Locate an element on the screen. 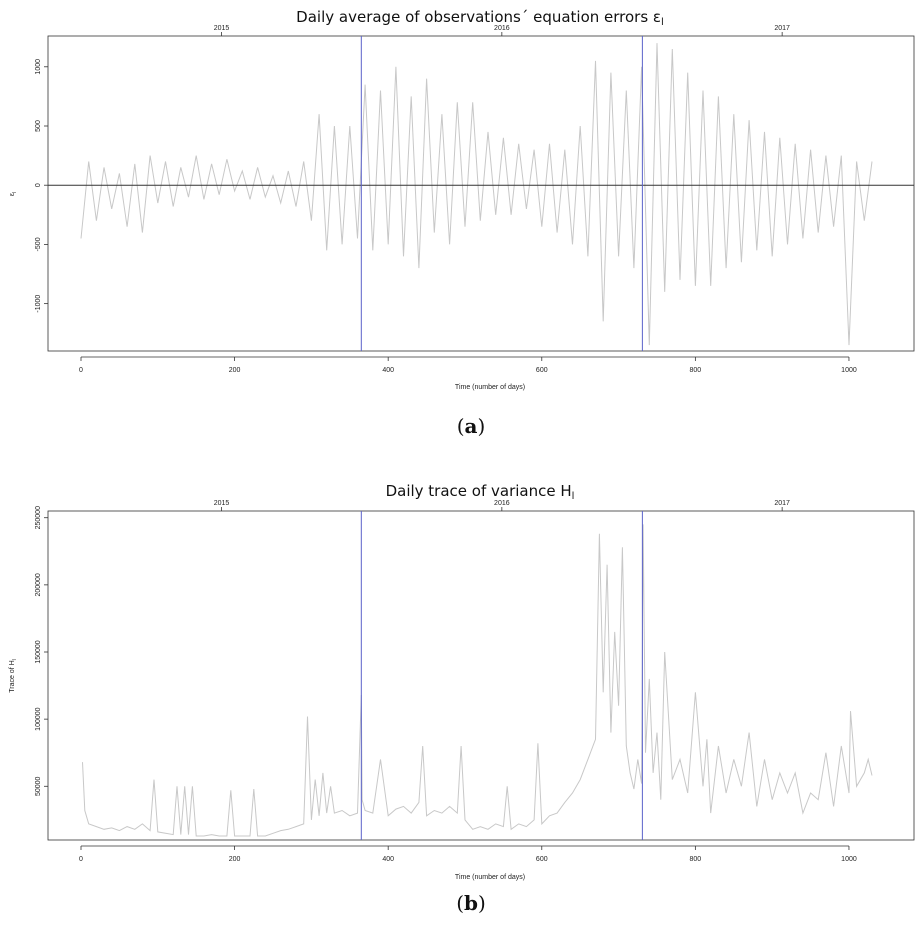 This screenshot has height=930, width=916. panel-a-y-tick-label: -500 is located at coordinates (38, 244).